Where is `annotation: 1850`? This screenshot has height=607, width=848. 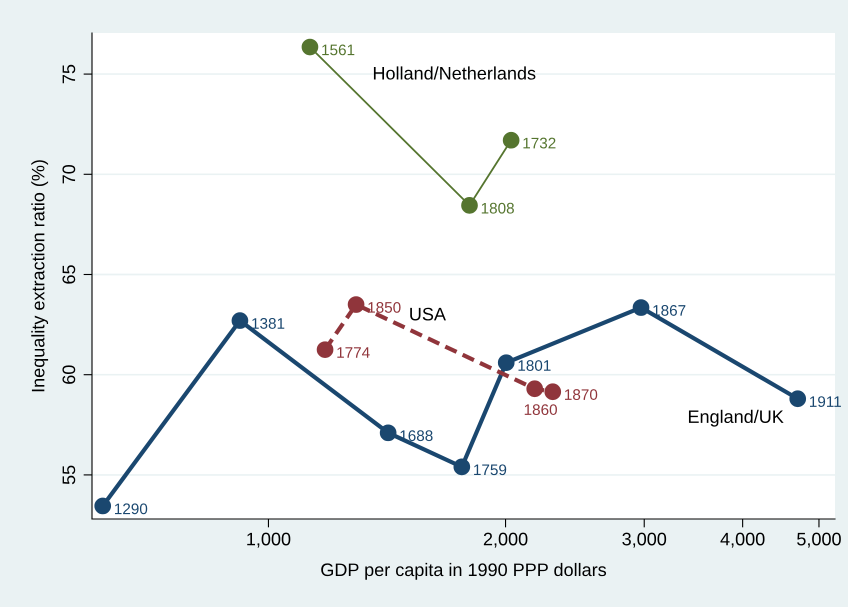
annotation: 1850 is located at coordinates (384, 307).